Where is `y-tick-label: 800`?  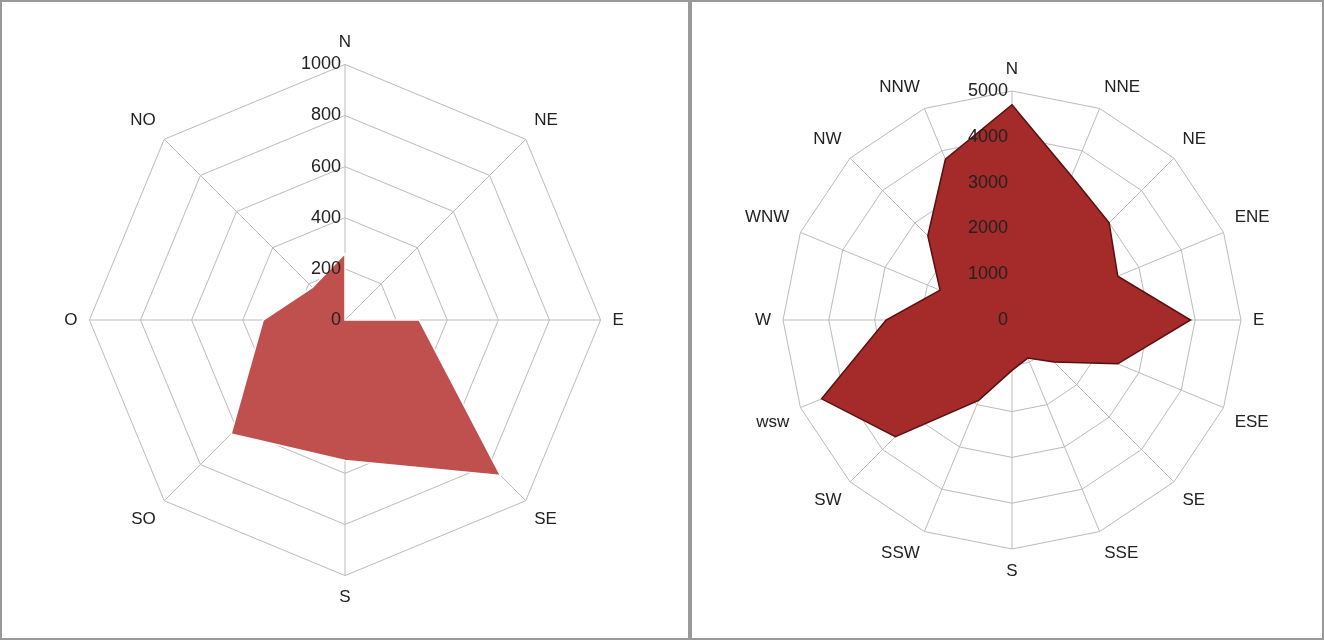
y-tick-label: 800 is located at coordinates (325, 114).